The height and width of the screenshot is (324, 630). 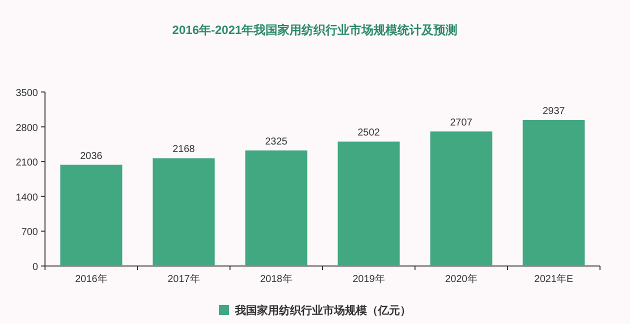 I want to click on x-tick-label: 2017年, so click(x=184, y=279).